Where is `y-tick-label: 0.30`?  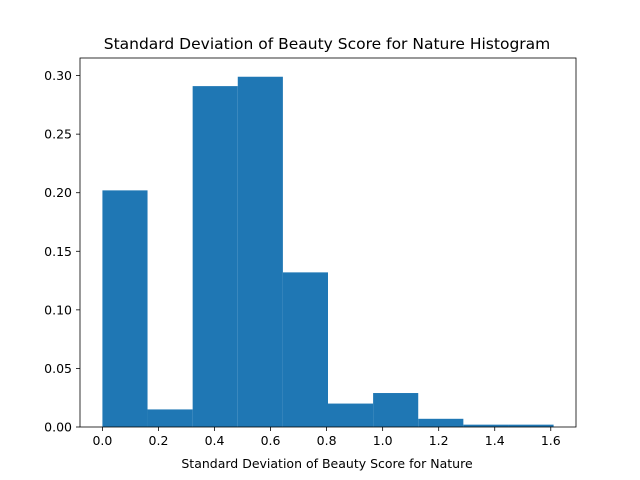
y-tick-label: 0.30 is located at coordinates (58, 75).